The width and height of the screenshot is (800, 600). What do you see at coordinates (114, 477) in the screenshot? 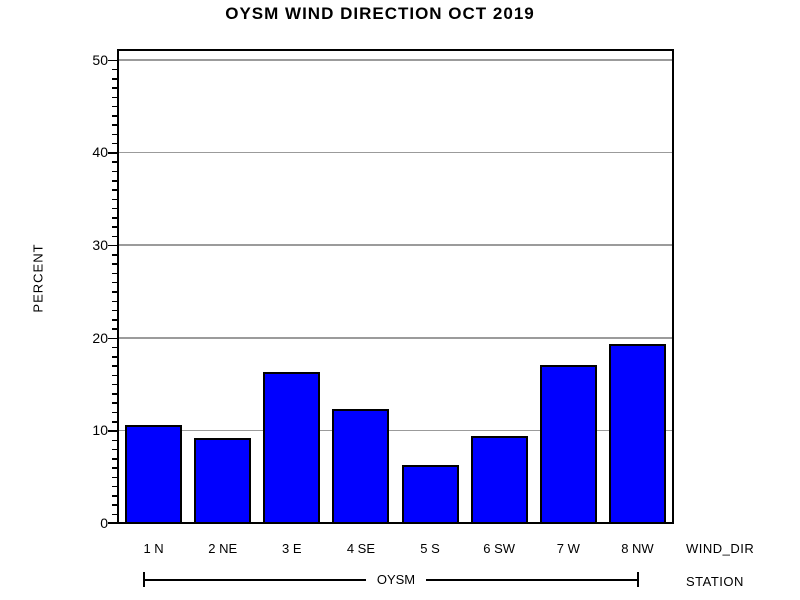
I see `minor-tick-y5` at bounding box center [114, 477].